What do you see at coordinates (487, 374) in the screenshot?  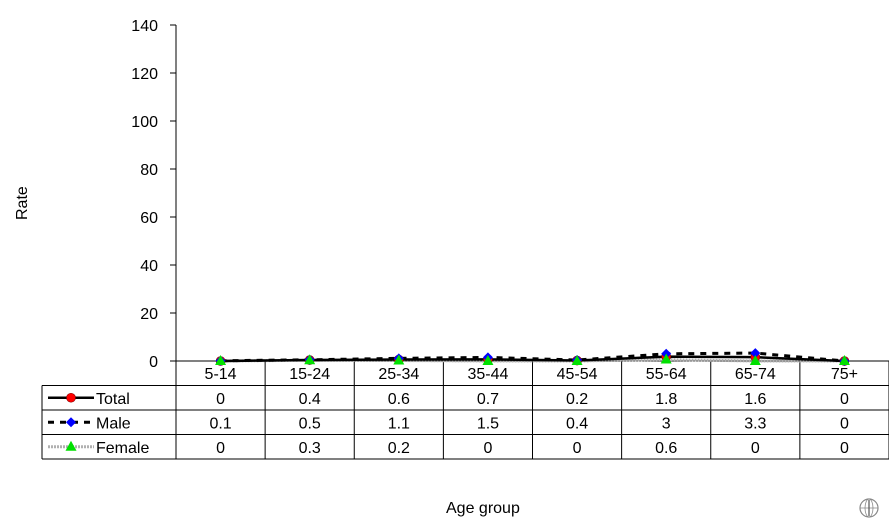 I see `x-tick-label: 35-44` at bounding box center [487, 374].